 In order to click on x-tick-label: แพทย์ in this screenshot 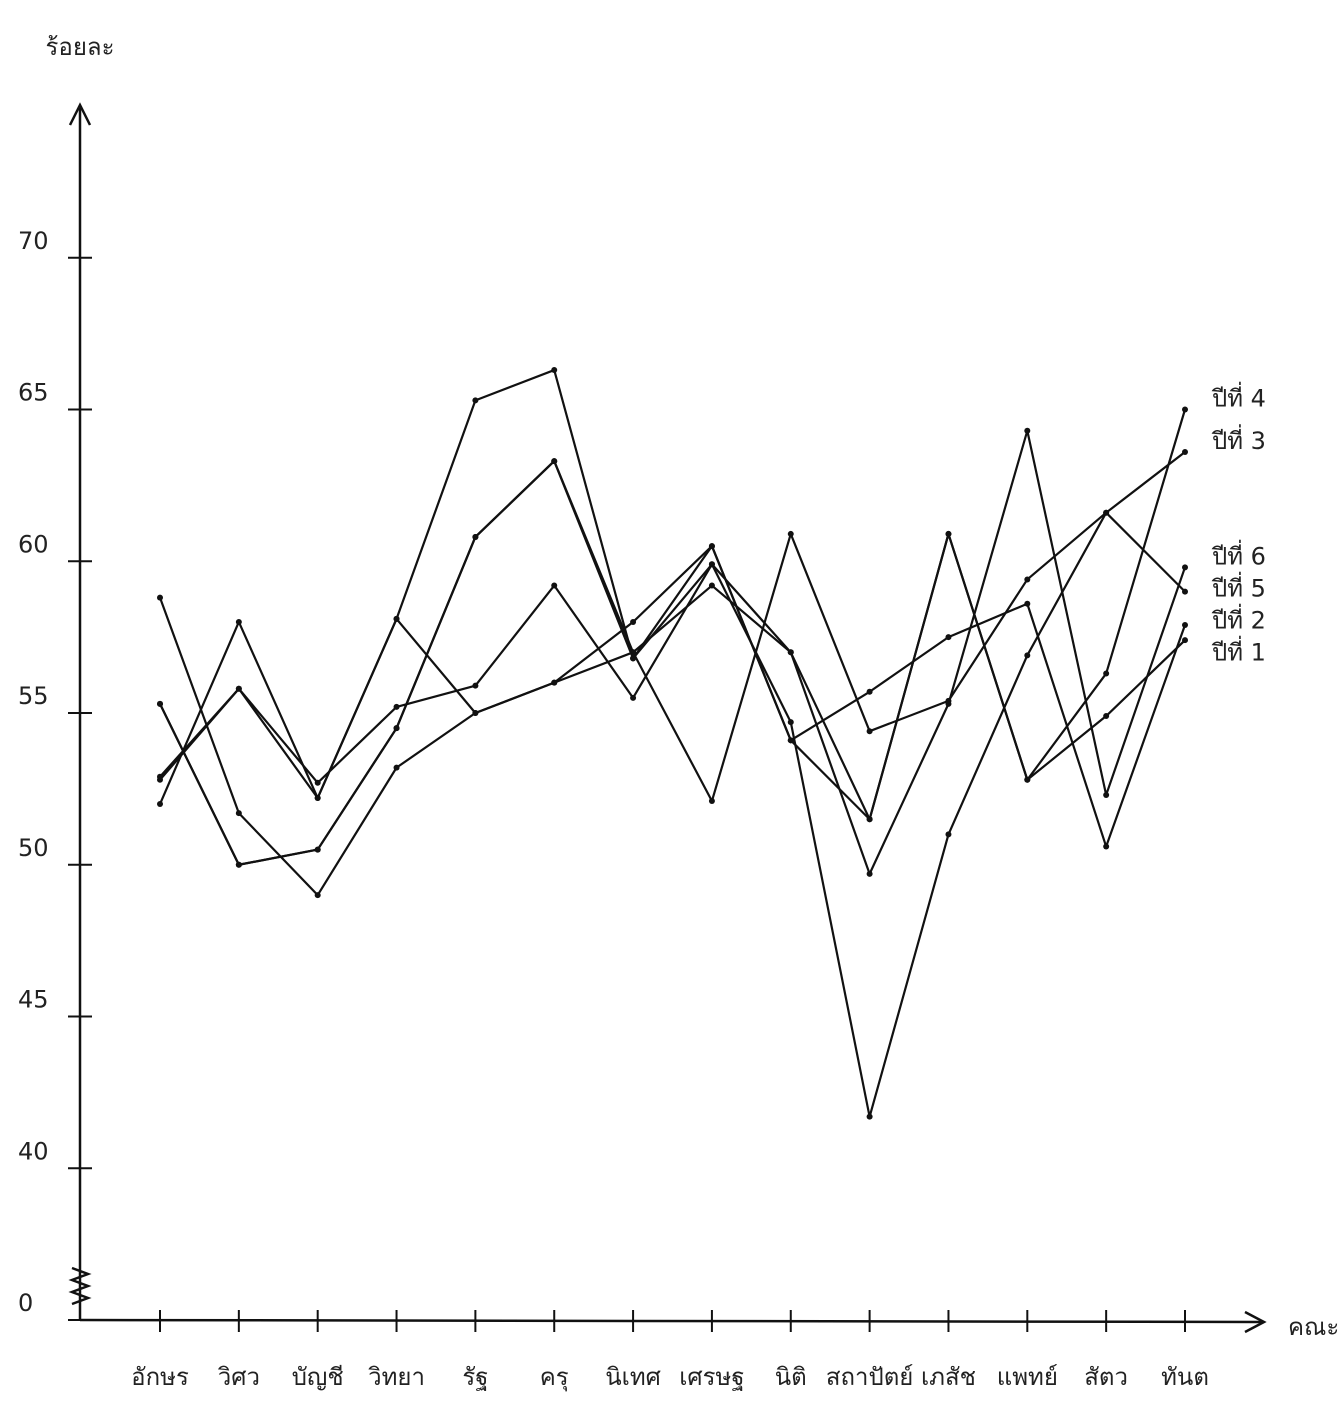, I will do `click(1027, 1377)`.